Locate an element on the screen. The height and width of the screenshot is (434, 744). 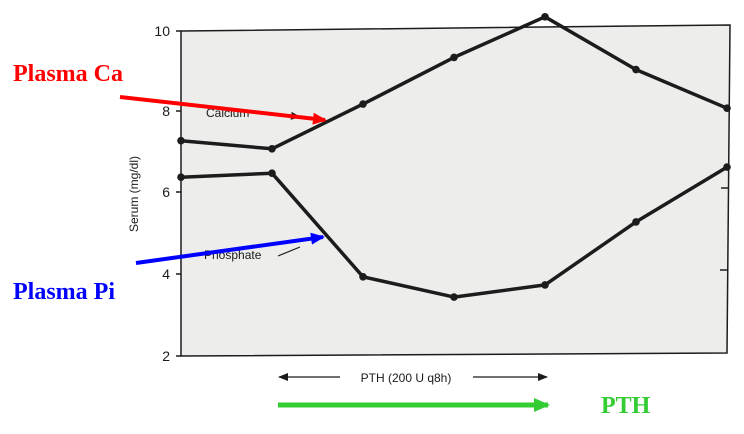
pth-period-label: PTH (200 U q8h) is located at coordinates (406, 378).